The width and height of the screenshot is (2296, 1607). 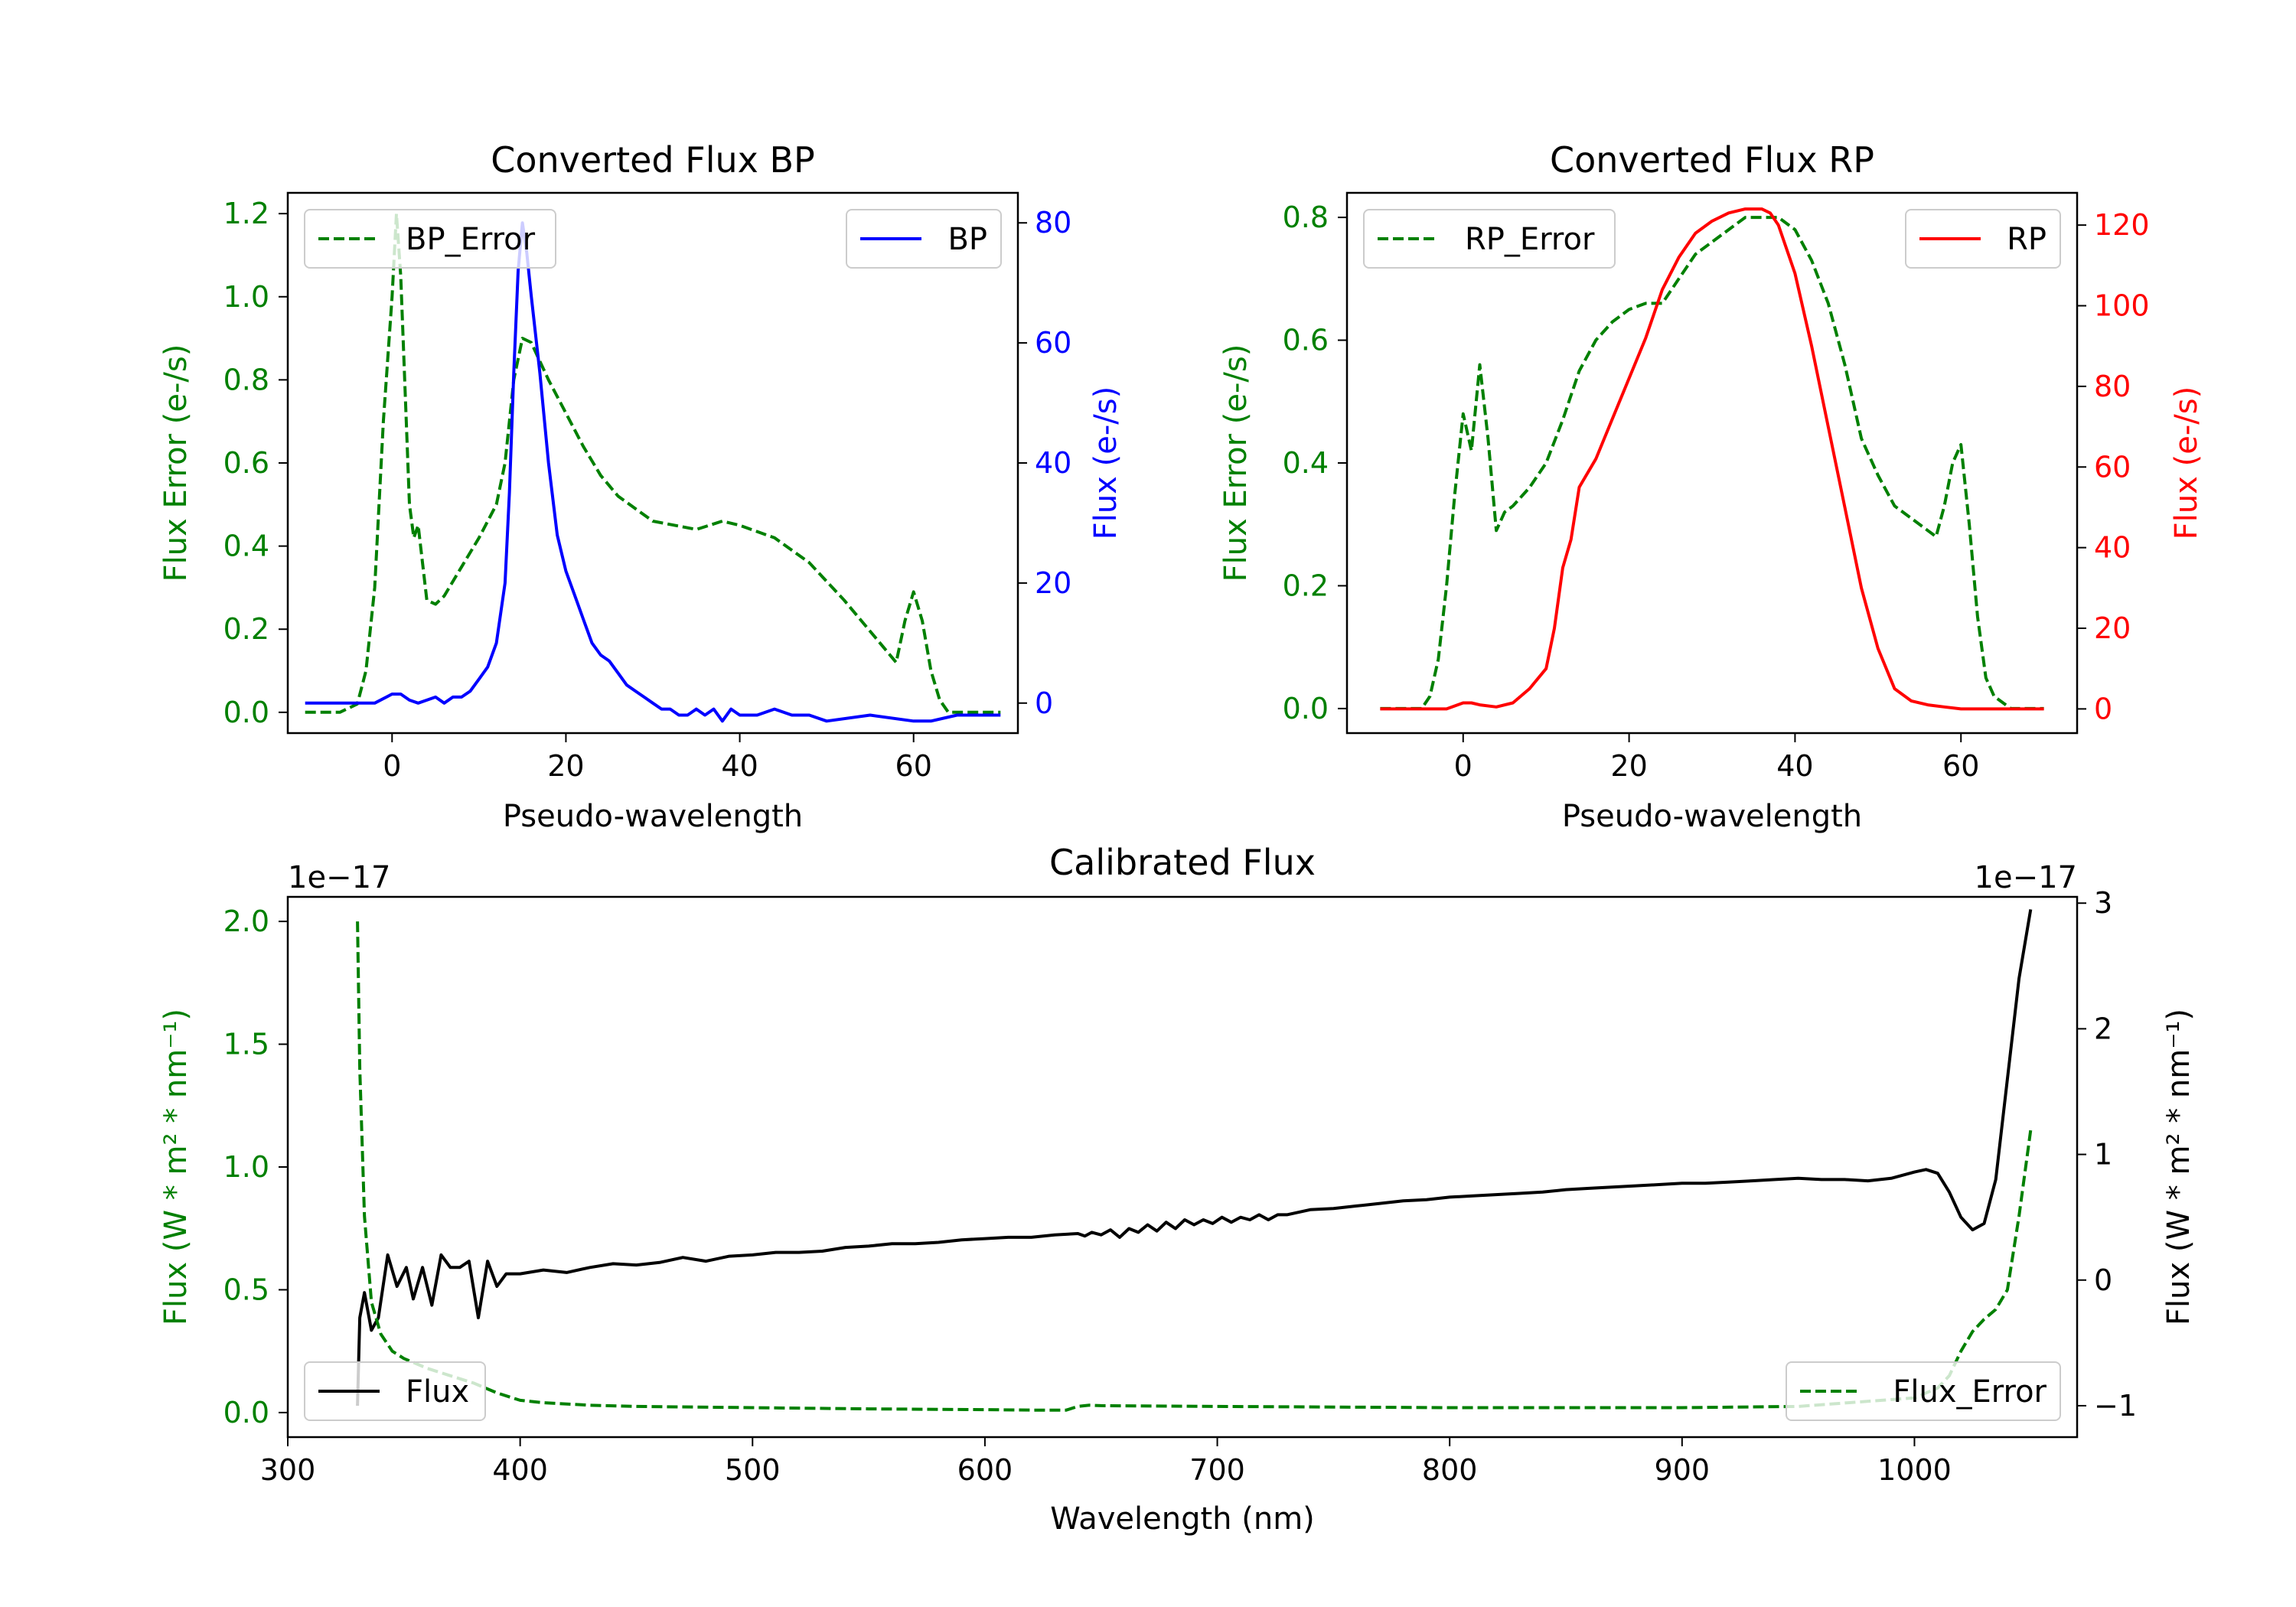 What do you see at coordinates (246, 922) in the screenshot?
I see `left-y-tick-label: 2.0` at bounding box center [246, 922].